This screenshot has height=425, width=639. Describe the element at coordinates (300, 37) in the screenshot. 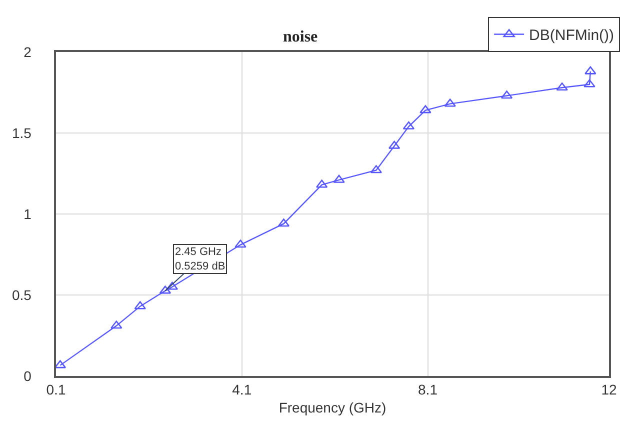

I see `chart-title: noise` at that location.